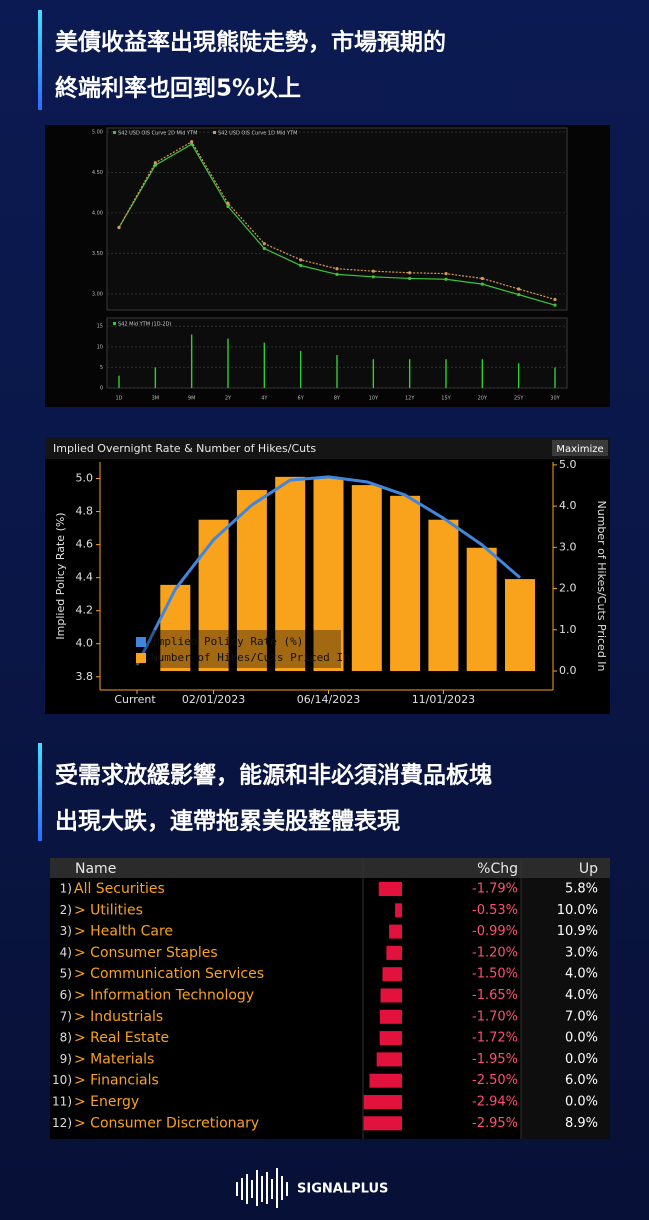 The width and height of the screenshot is (649, 1220). I want to click on row-number: 9), so click(66, 1059).